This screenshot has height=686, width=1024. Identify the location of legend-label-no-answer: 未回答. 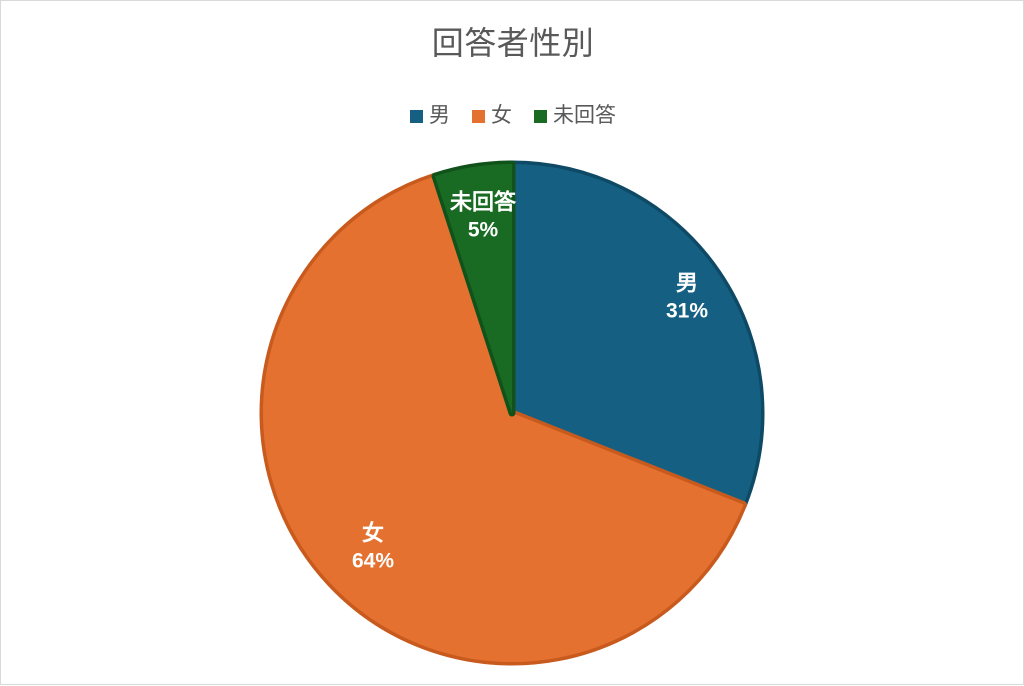
(584, 115).